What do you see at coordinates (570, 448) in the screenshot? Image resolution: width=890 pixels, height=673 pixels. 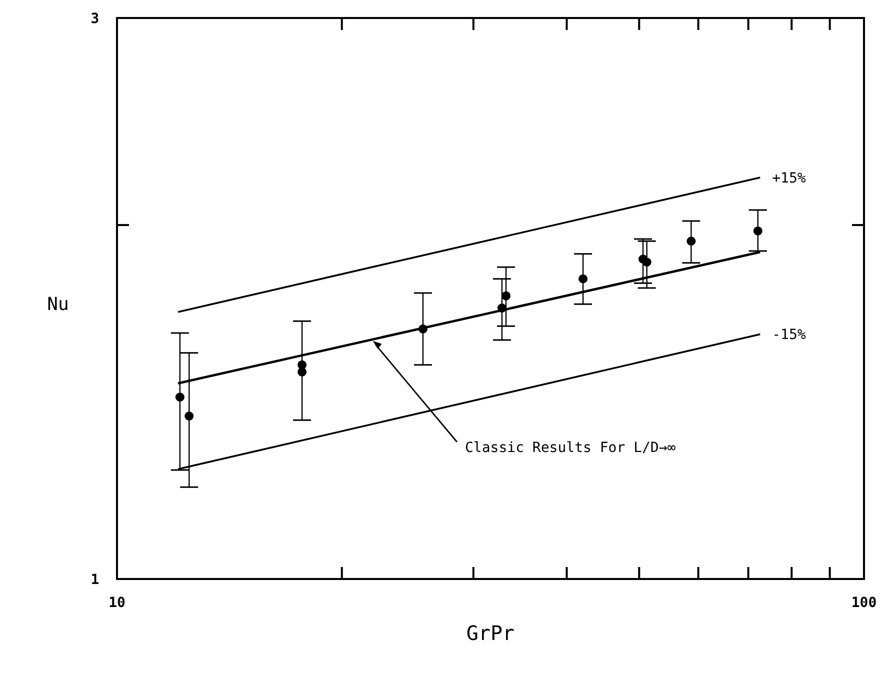 I see `annotation: Classic Results For L/D→∞` at bounding box center [570, 448].